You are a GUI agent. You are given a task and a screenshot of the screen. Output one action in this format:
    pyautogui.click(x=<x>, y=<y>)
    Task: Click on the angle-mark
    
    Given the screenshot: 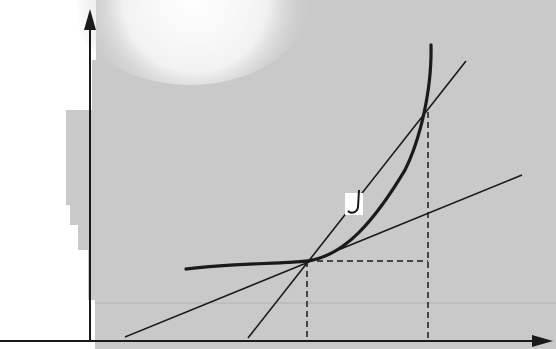 What is the action you would take?
    pyautogui.click(x=354, y=202)
    